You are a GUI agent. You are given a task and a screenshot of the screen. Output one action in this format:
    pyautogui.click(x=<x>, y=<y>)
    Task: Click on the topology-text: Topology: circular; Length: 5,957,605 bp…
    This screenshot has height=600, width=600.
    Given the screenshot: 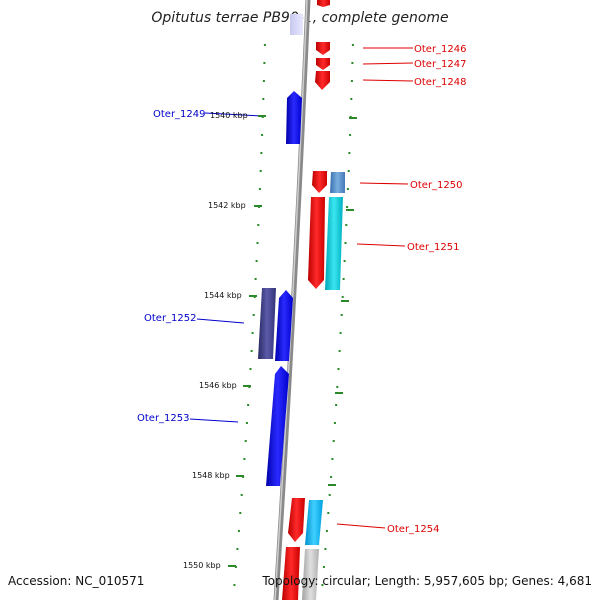 What is the action you would take?
    pyautogui.click(x=427, y=581)
    